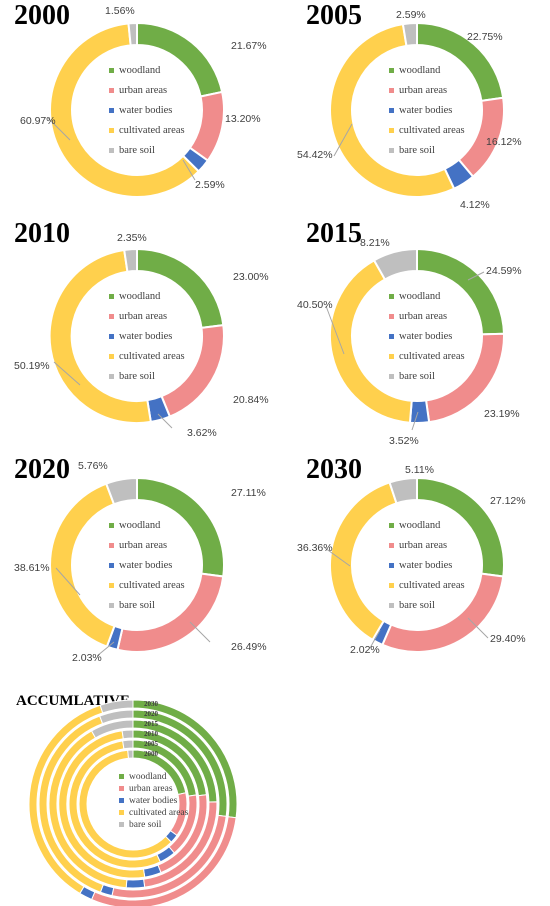  Describe the element at coordinates (132, 238) in the screenshot. I see `data-label-bare-soil: 2.35%` at that location.